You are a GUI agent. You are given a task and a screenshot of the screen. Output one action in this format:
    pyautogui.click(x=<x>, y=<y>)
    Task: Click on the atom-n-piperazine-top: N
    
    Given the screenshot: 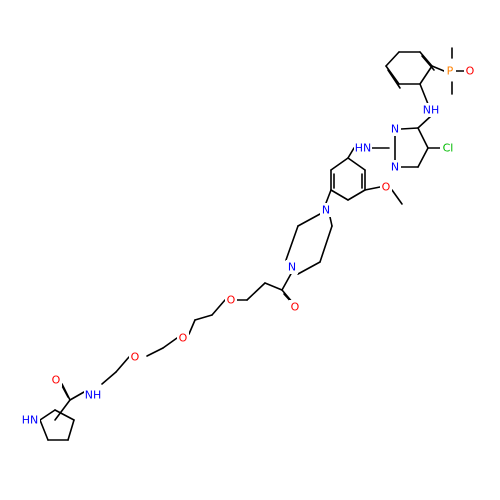 What is the action you would take?
    pyautogui.click(x=326, y=210)
    